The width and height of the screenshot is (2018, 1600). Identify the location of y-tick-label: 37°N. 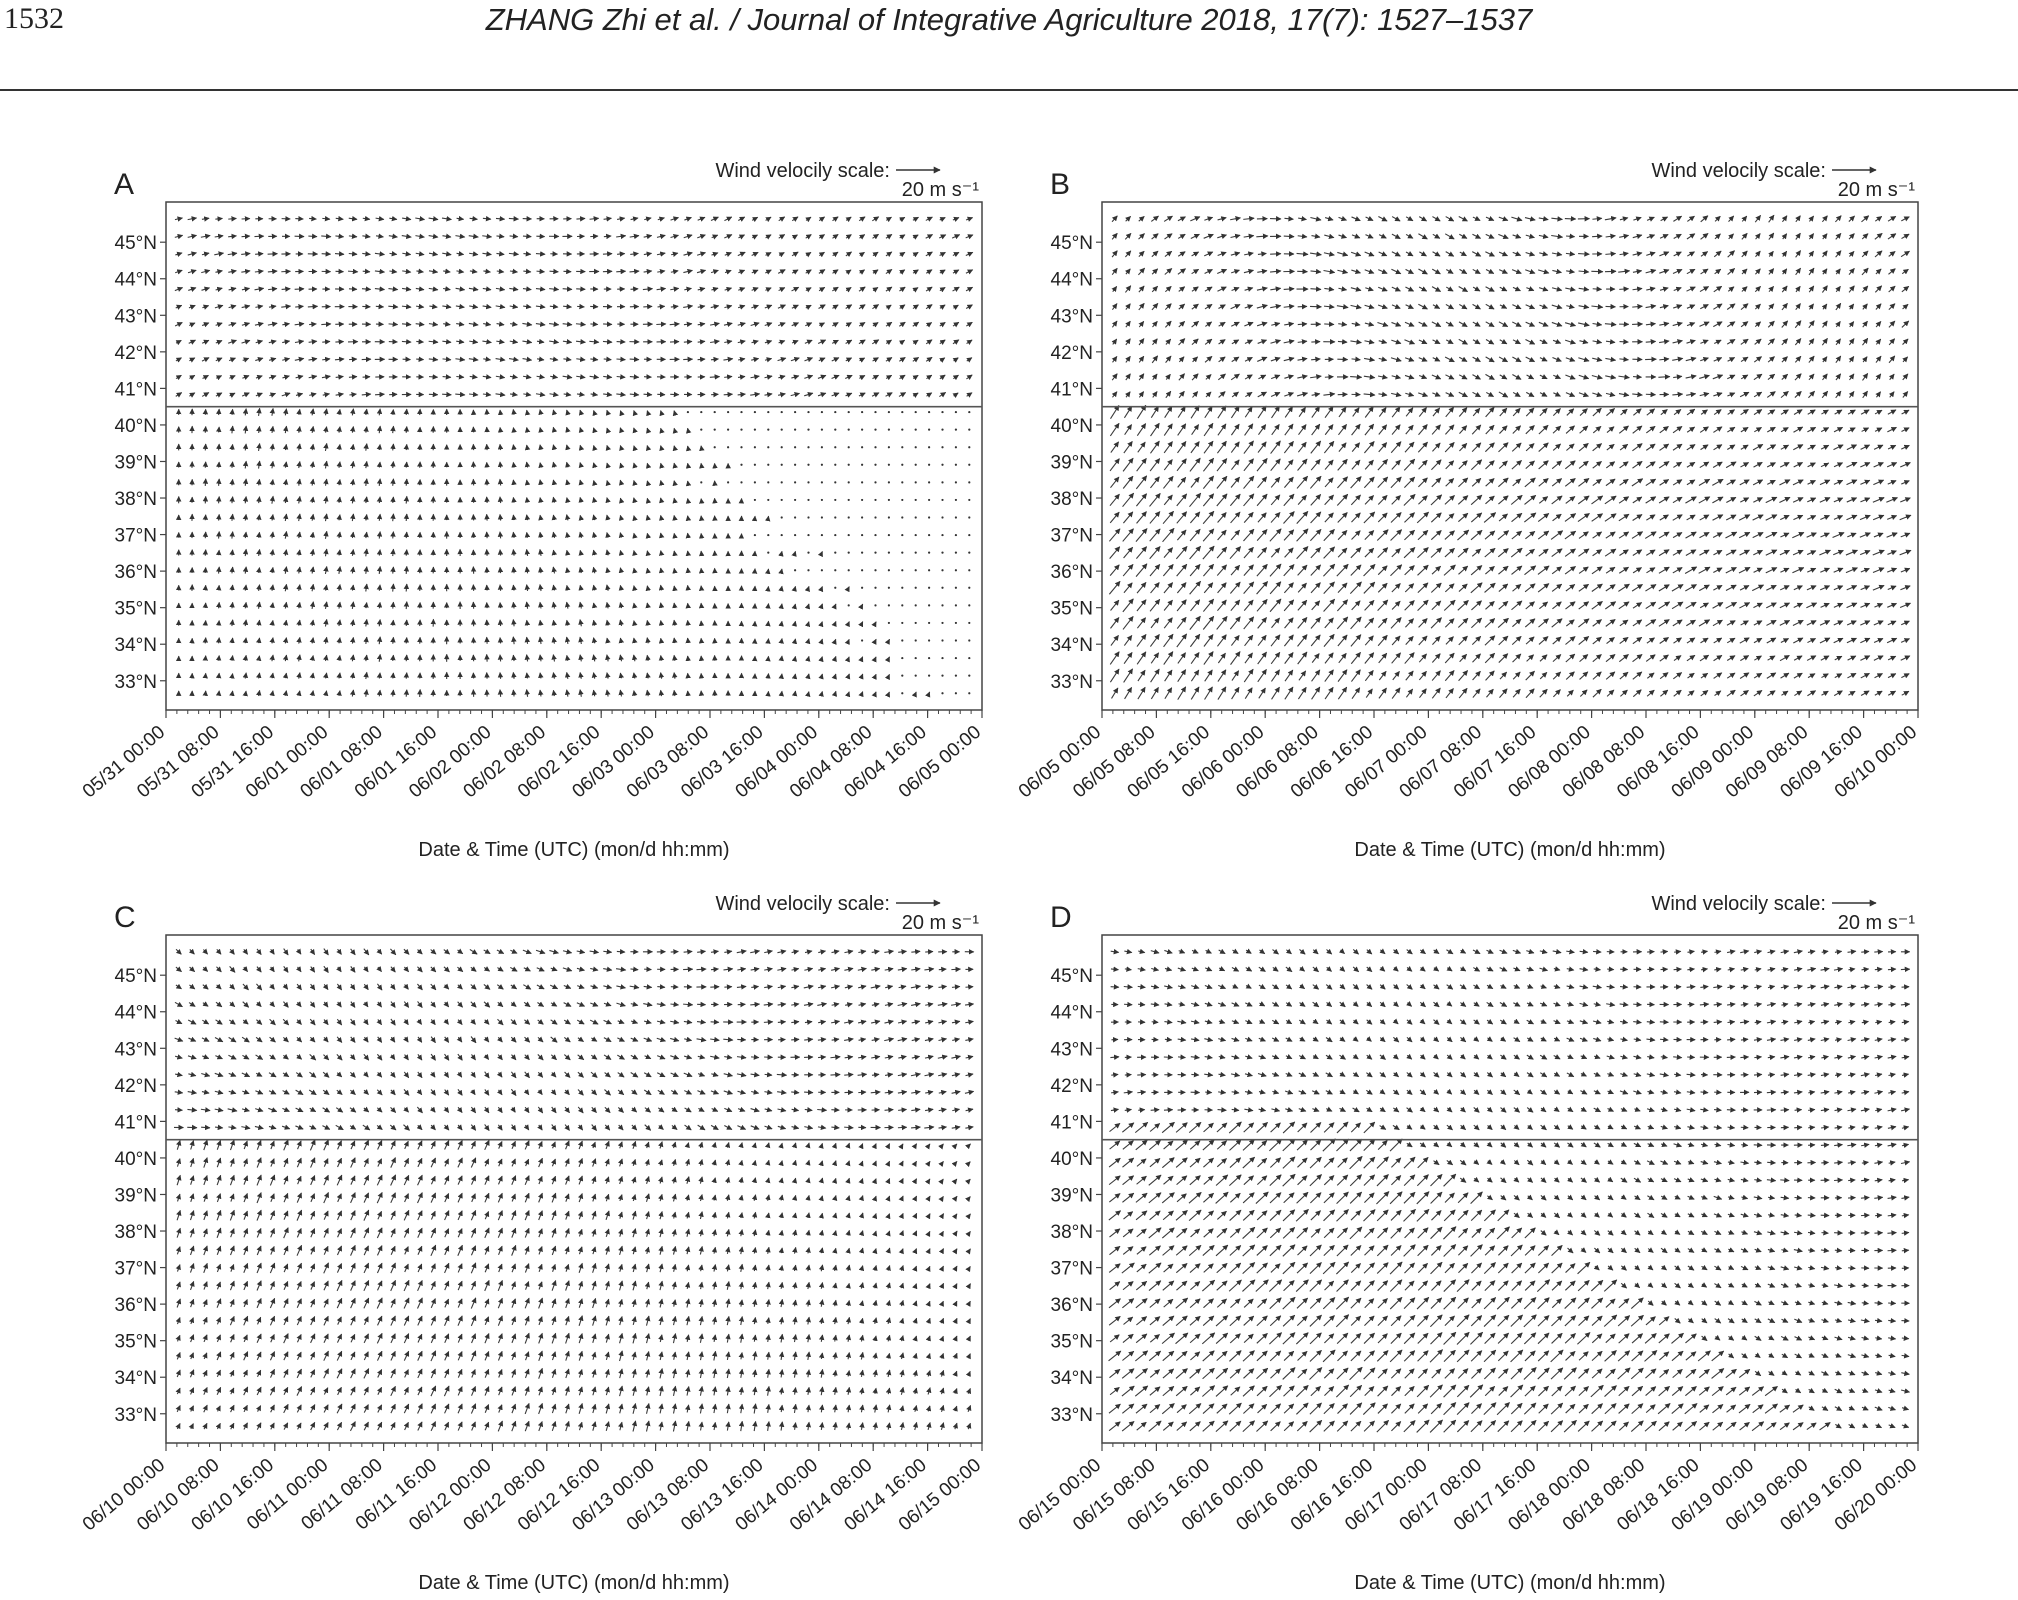
(136, 536).